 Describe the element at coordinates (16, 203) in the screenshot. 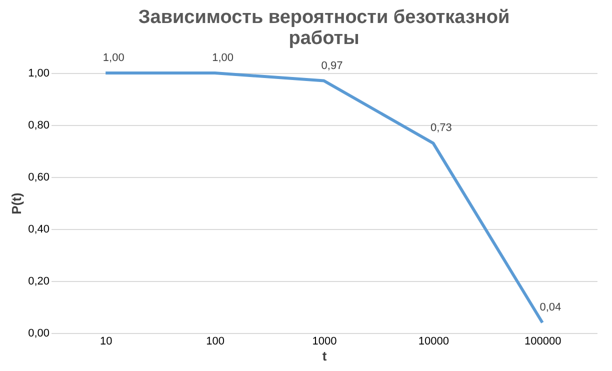

I see `y-axis-title: P(t)` at that location.